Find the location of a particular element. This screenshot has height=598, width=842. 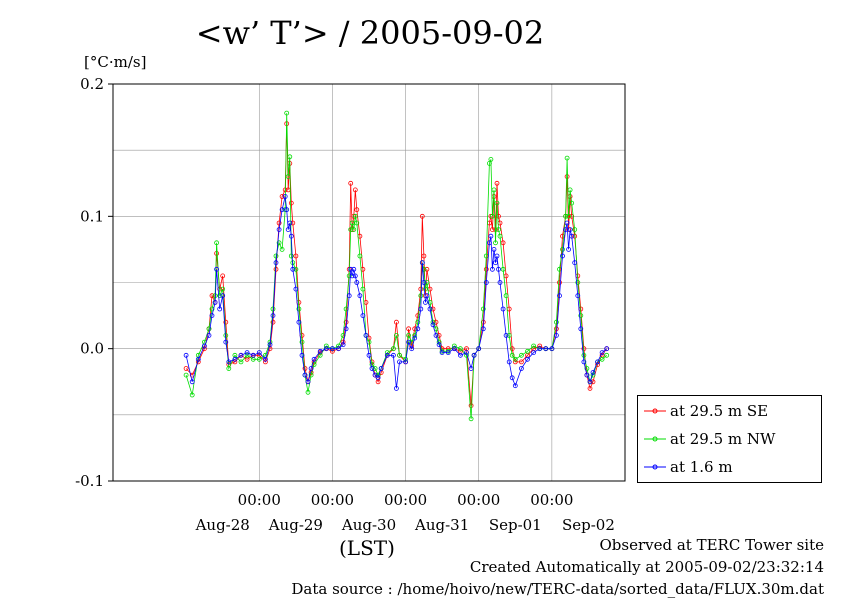

x-date-label: Aug-29 is located at coordinates (295, 525).